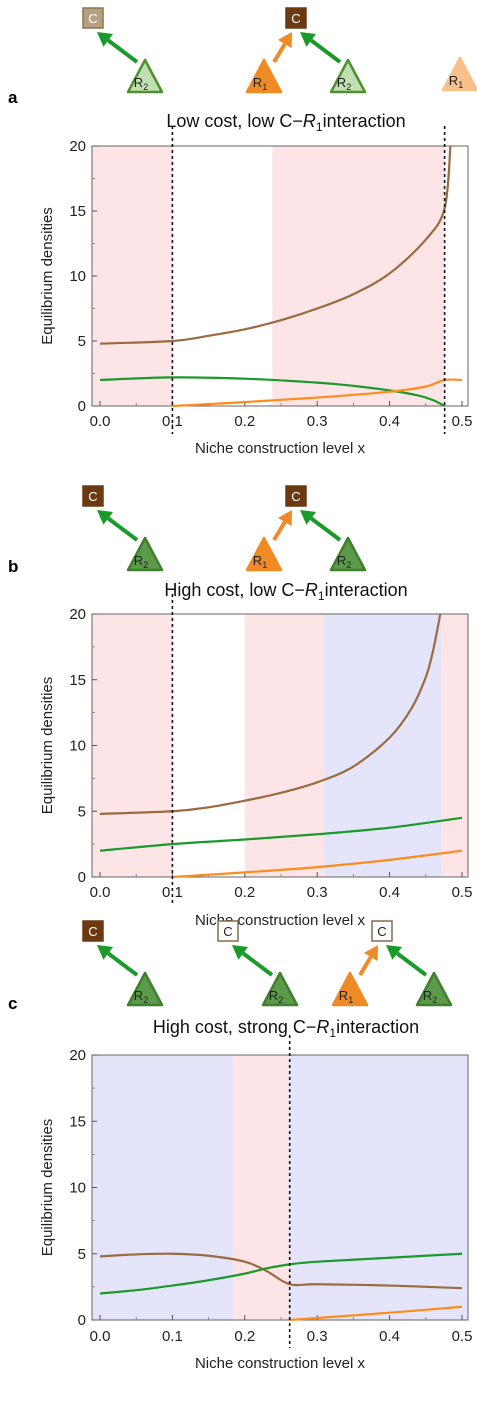  I want to click on network-icons: C R2 C R2 R1 R1, so click(279, 50).